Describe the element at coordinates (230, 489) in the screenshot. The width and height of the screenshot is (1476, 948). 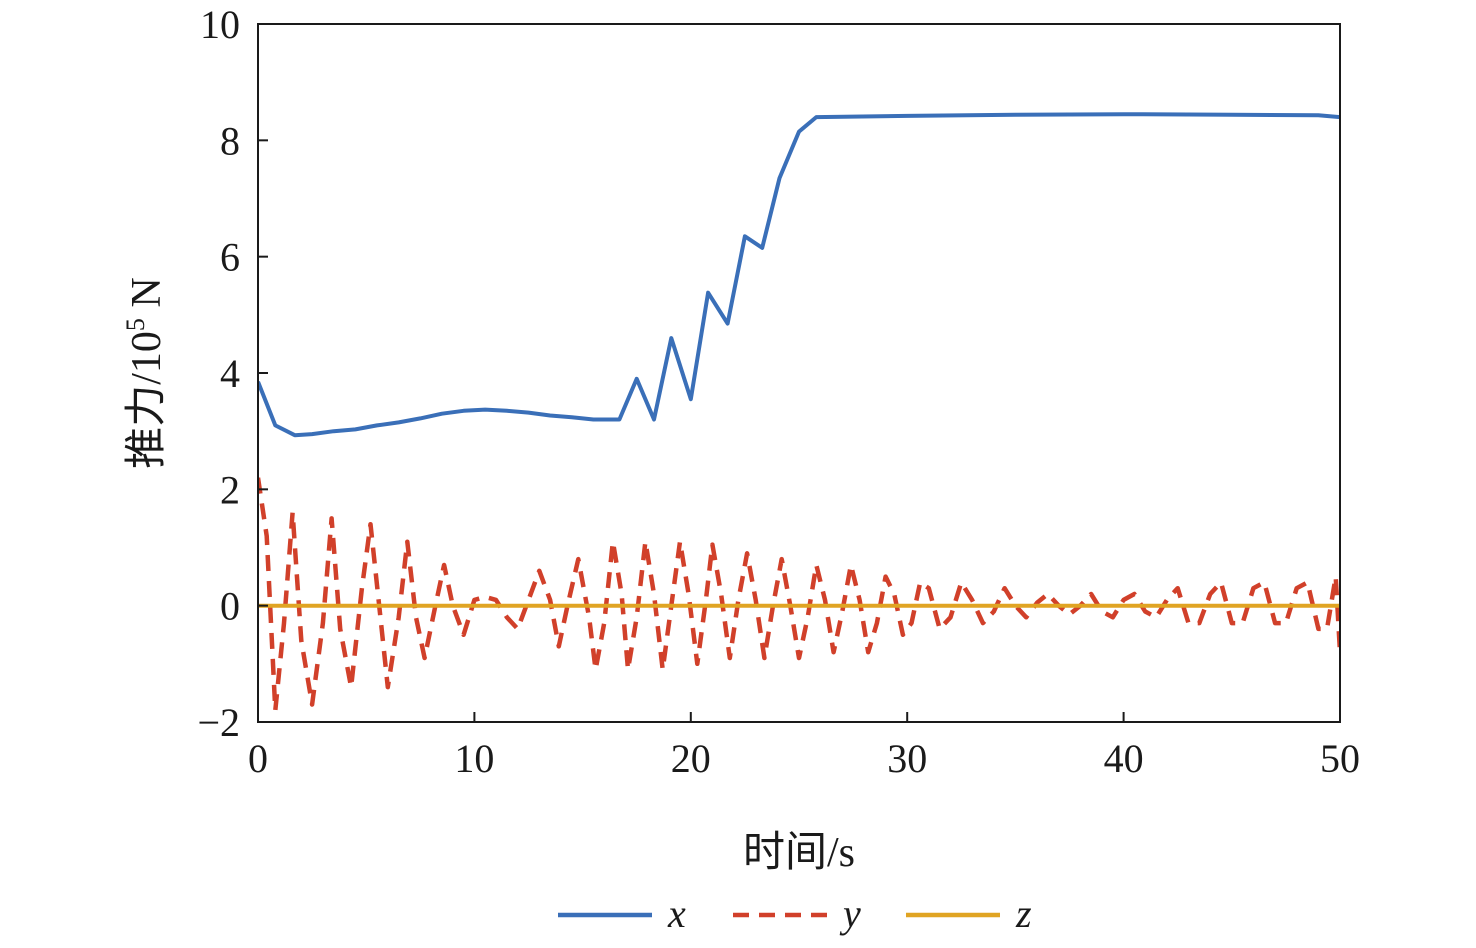
I see `y-tick-label: 2` at that location.